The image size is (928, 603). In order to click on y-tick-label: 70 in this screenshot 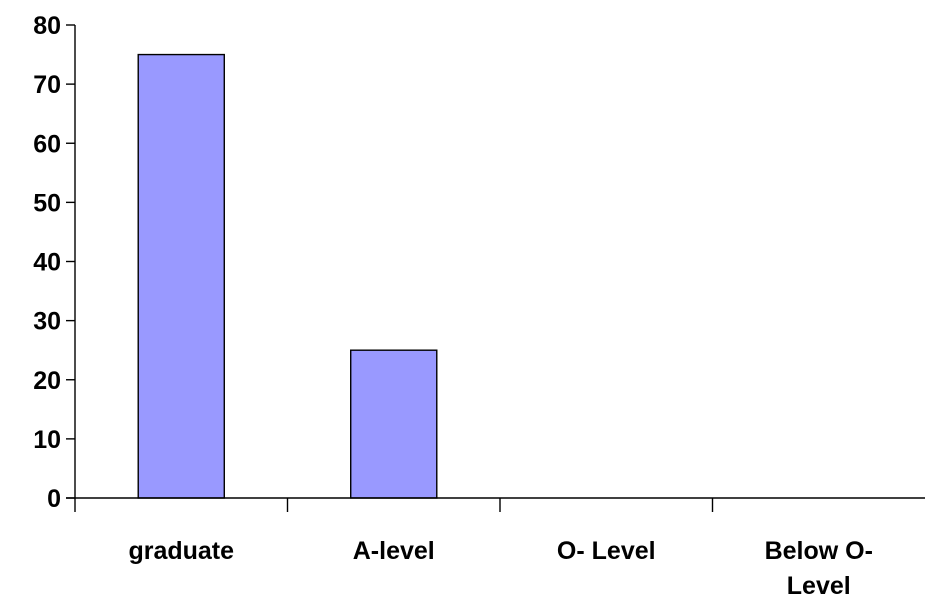, I will do `click(47, 85)`.